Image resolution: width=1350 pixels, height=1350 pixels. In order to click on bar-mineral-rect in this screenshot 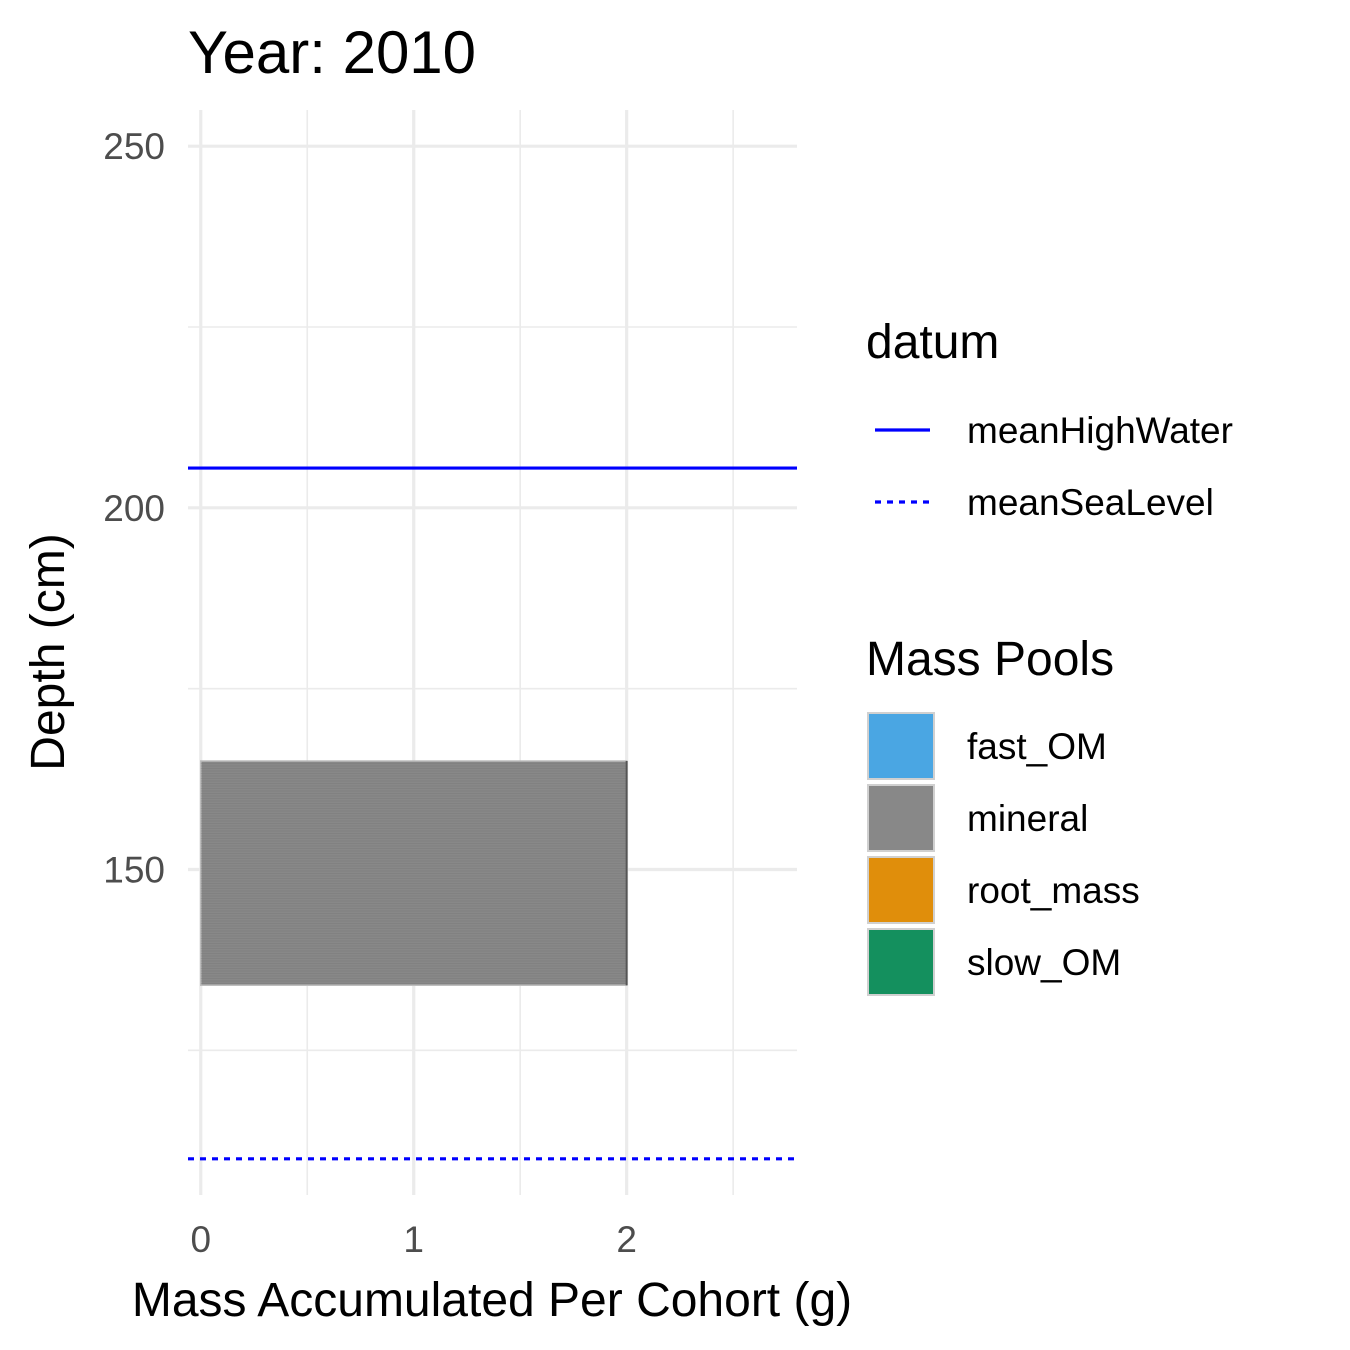, I will do `click(414, 873)`.